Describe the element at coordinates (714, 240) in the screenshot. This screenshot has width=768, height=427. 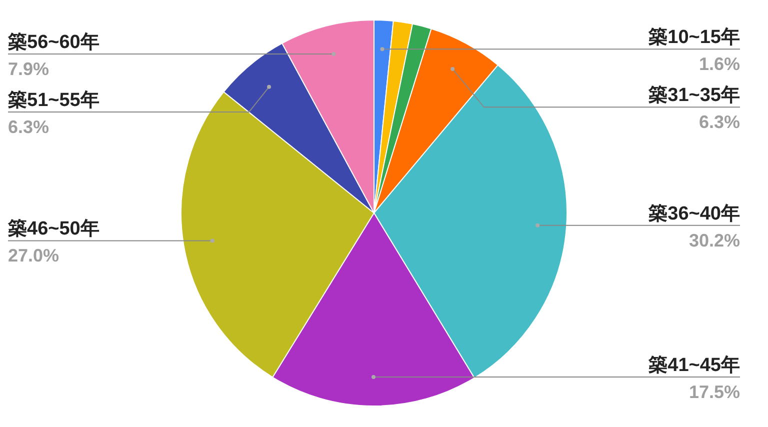
I see `data-label: 30.2%` at that location.